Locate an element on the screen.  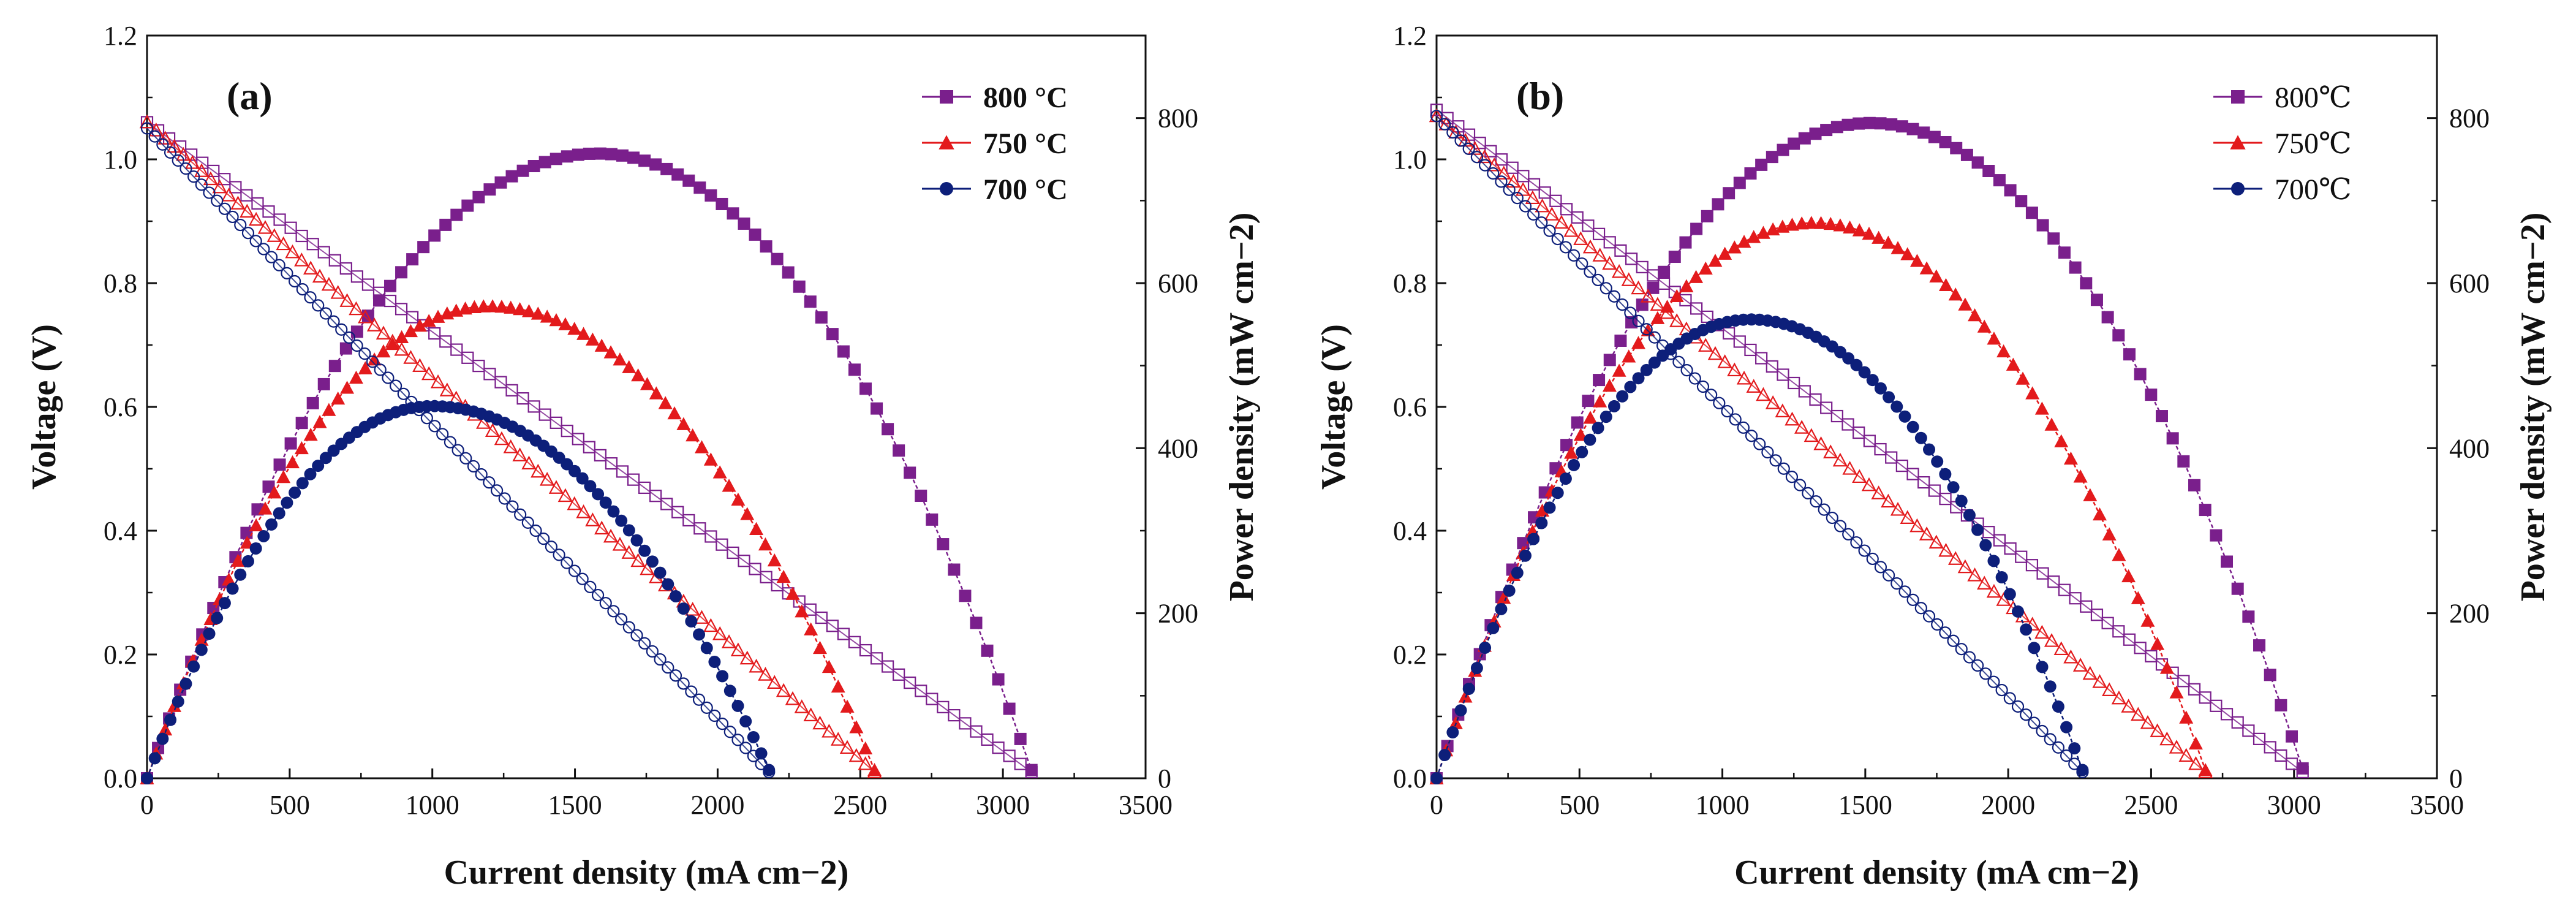
x-tick-label: 3500 is located at coordinates (1146, 805).